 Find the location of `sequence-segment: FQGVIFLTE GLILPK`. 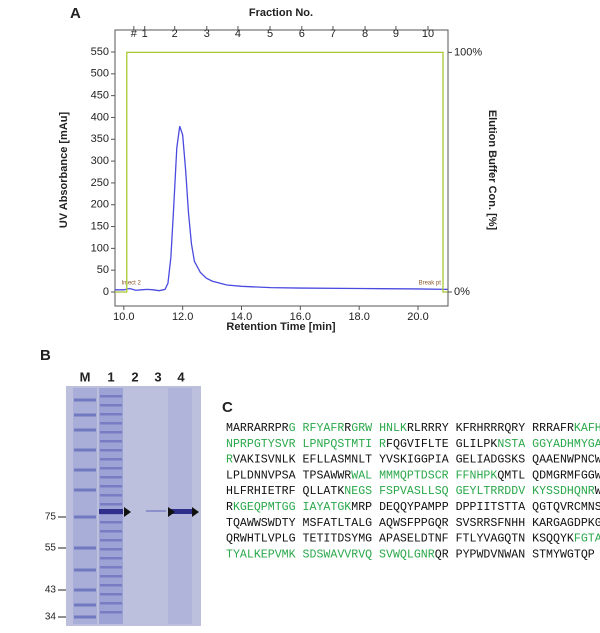

sequence-segment: FQGVIFLTE GLILPK is located at coordinates (441, 444).